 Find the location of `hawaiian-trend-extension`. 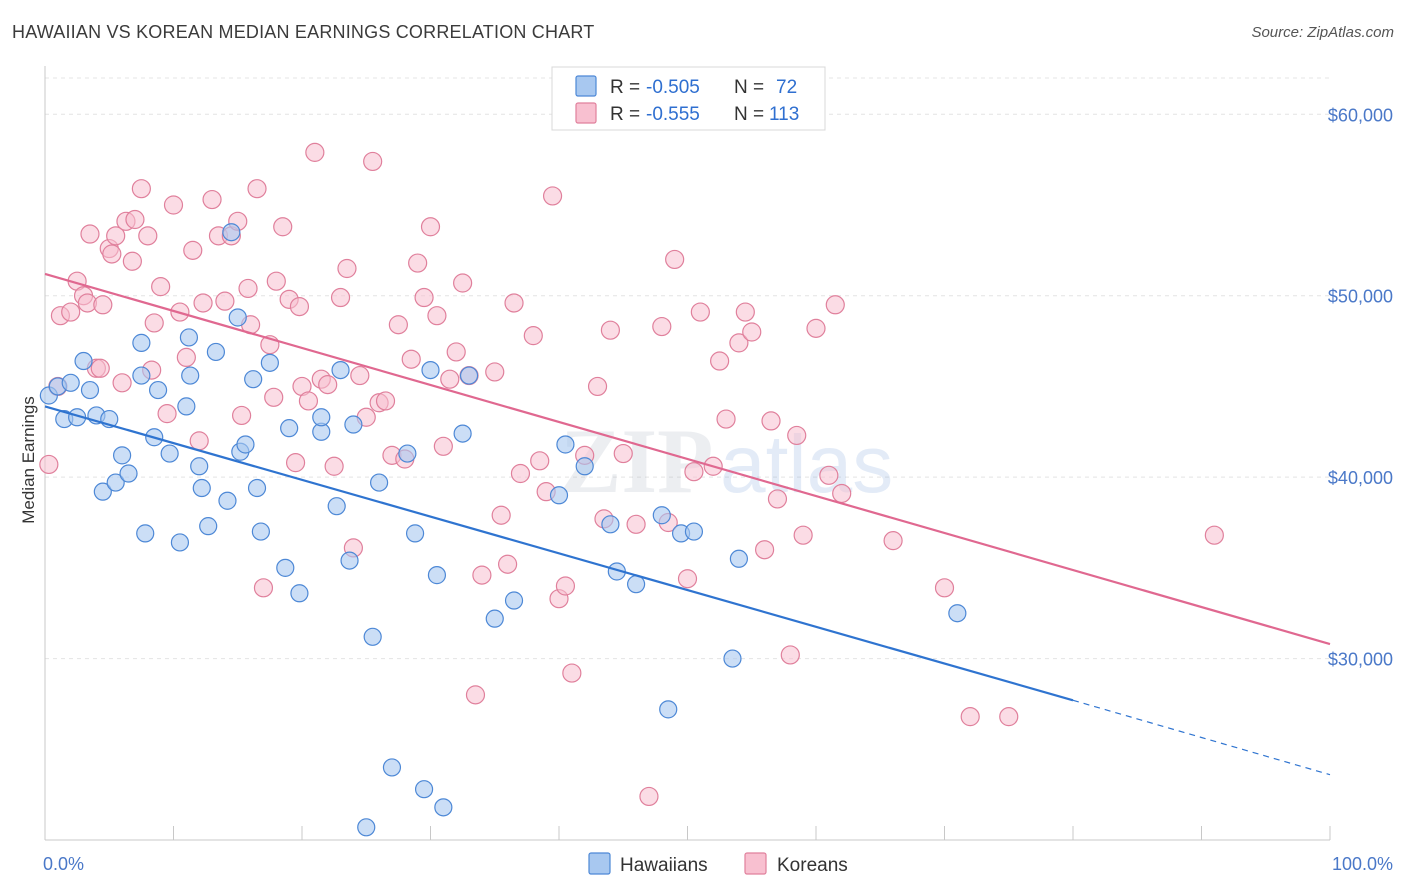

hawaiian-trend-extension is located at coordinates (1201, 737).